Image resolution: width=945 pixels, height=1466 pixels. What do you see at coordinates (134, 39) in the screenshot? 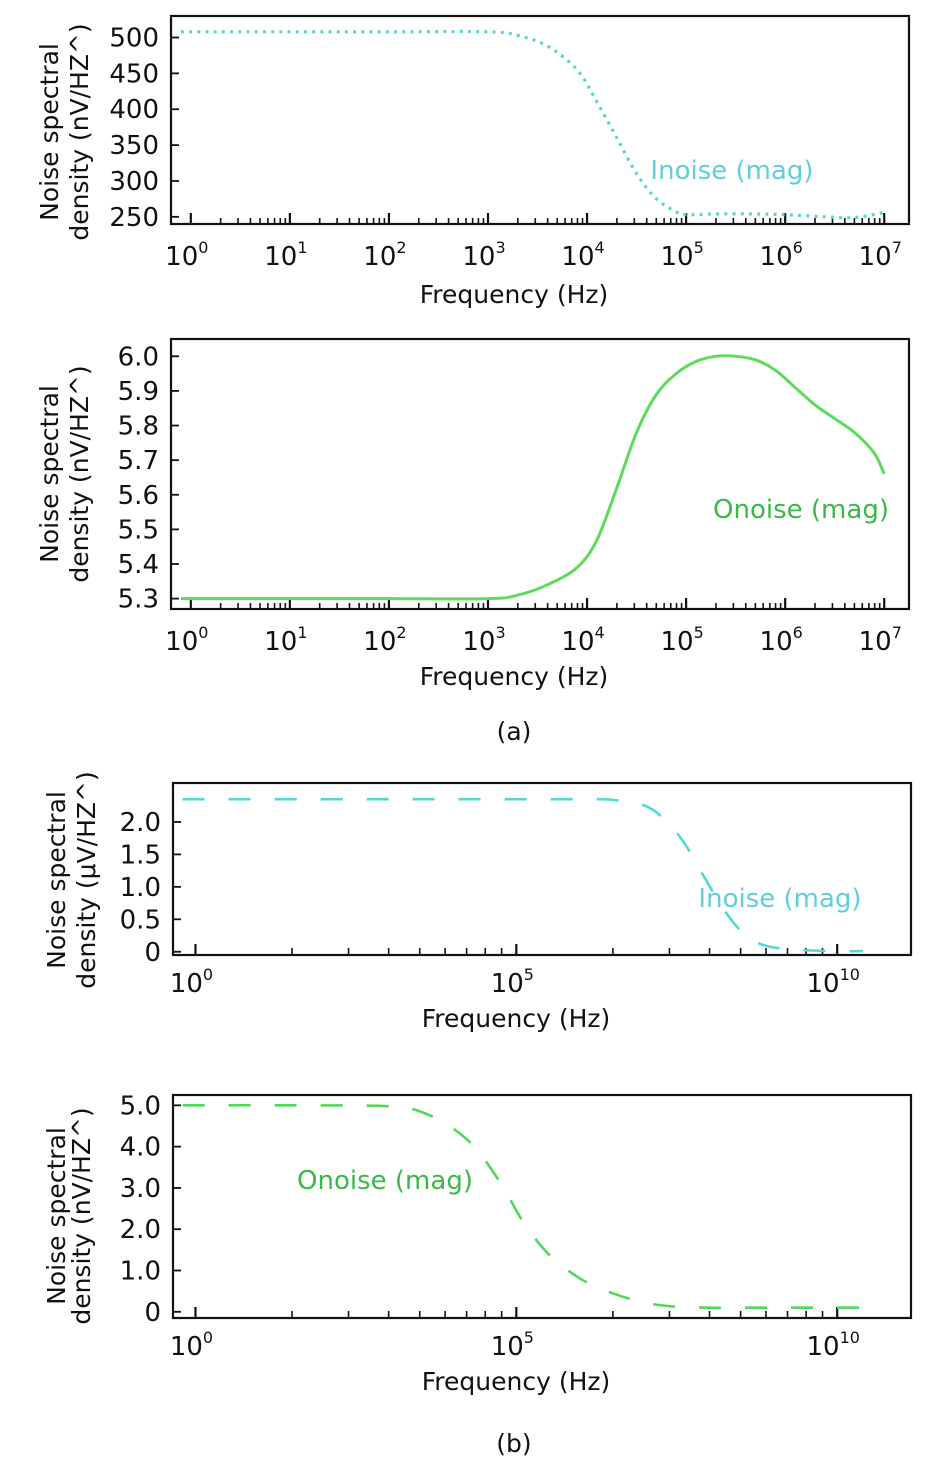
I see `y-tick-label: 500` at bounding box center [134, 39].